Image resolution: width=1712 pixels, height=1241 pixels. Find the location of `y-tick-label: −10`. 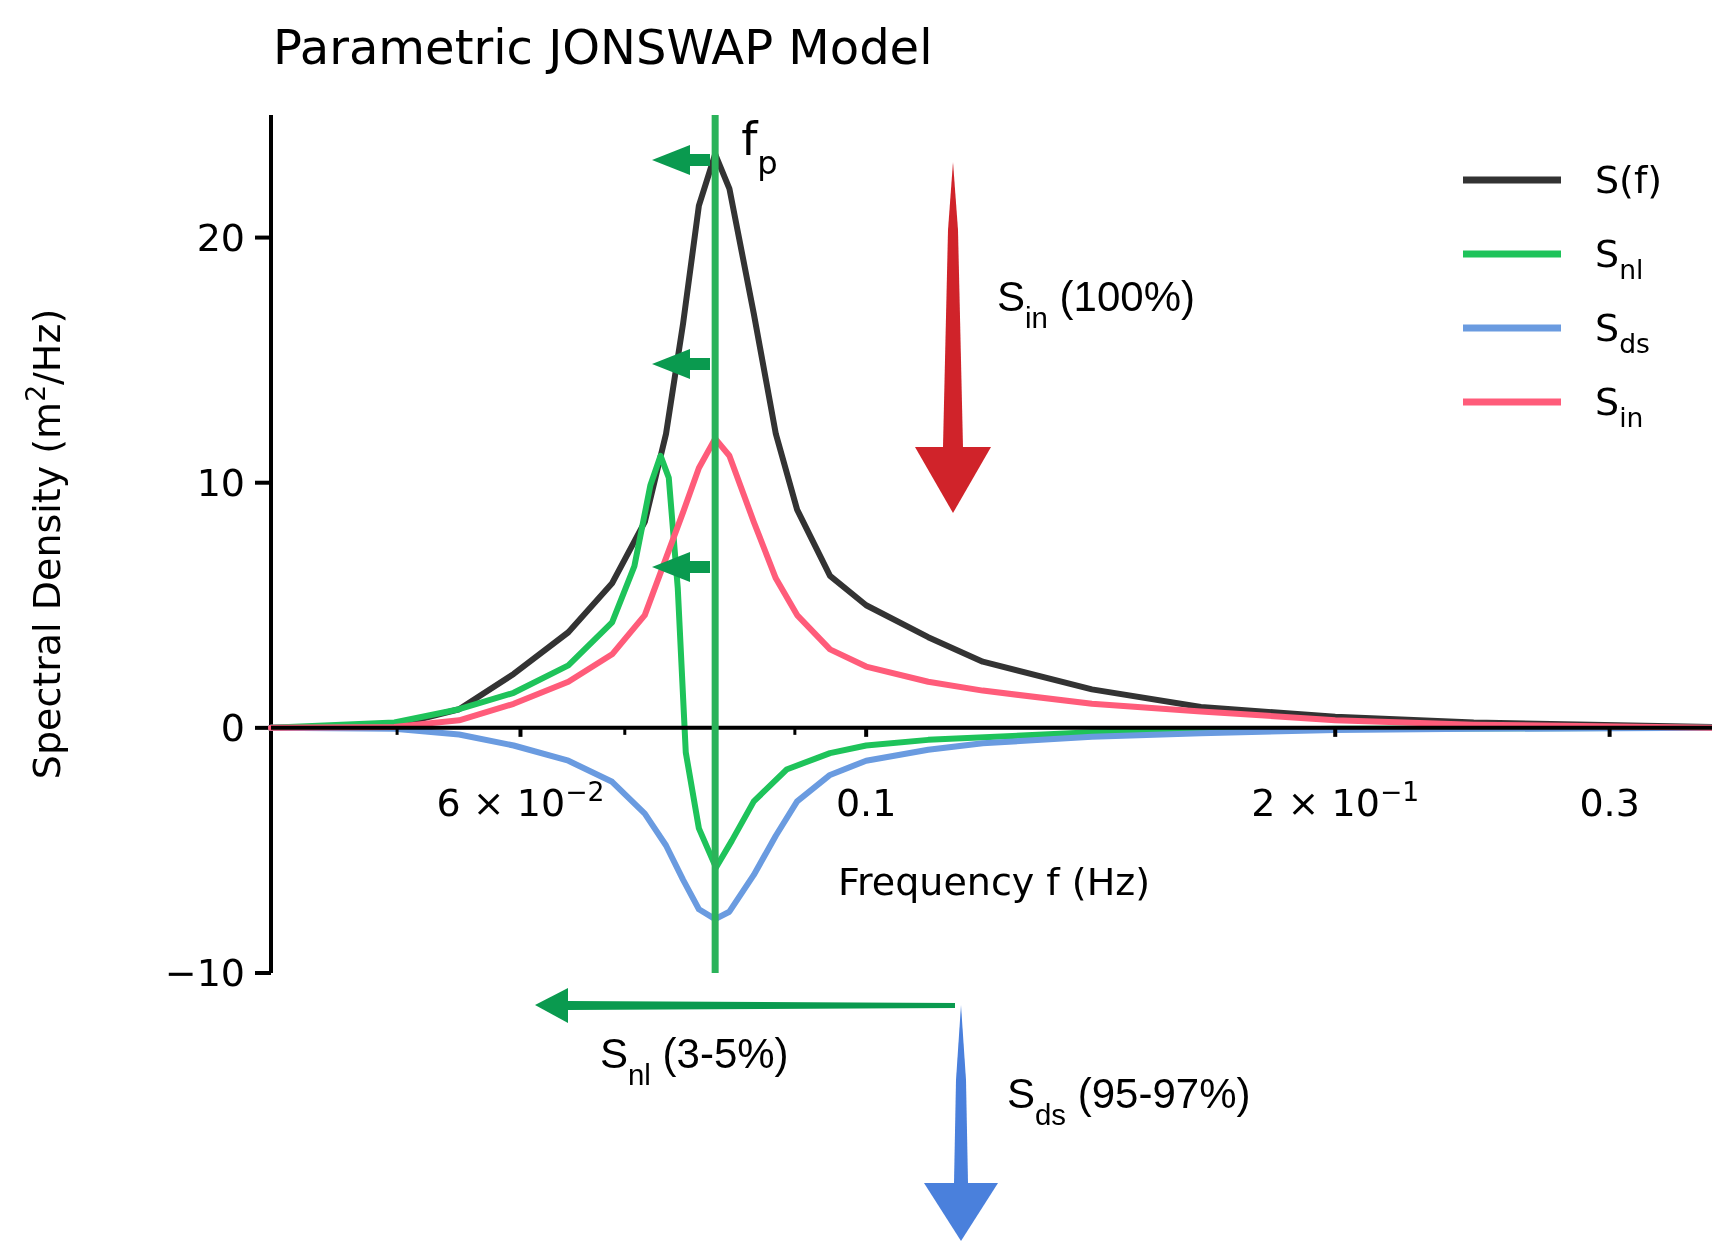

y-tick-label: −10 is located at coordinates (204, 973).